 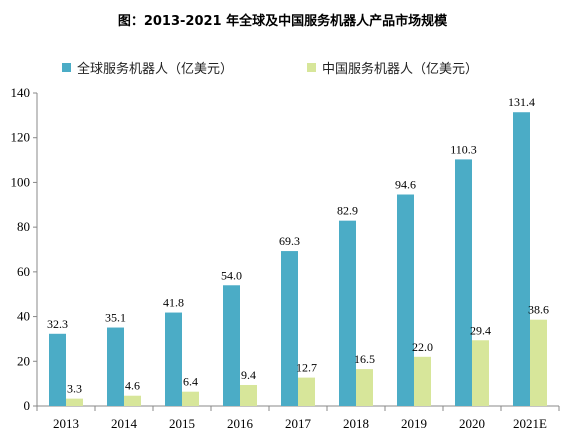 I want to click on legend-label-global: 全球服务机器人（亿美元）, so click(x=155, y=69).